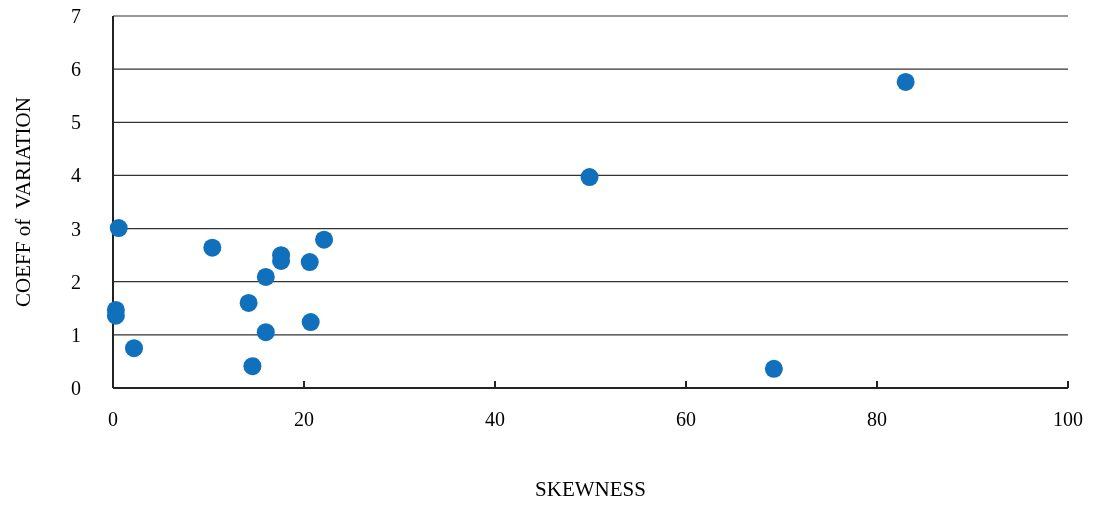 This screenshot has width=1093, height=512. What do you see at coordinates (23, 202) in the screenshot?
I see `y-axis-title: COEFF of VARIATION` at bounding box center [23, 202].